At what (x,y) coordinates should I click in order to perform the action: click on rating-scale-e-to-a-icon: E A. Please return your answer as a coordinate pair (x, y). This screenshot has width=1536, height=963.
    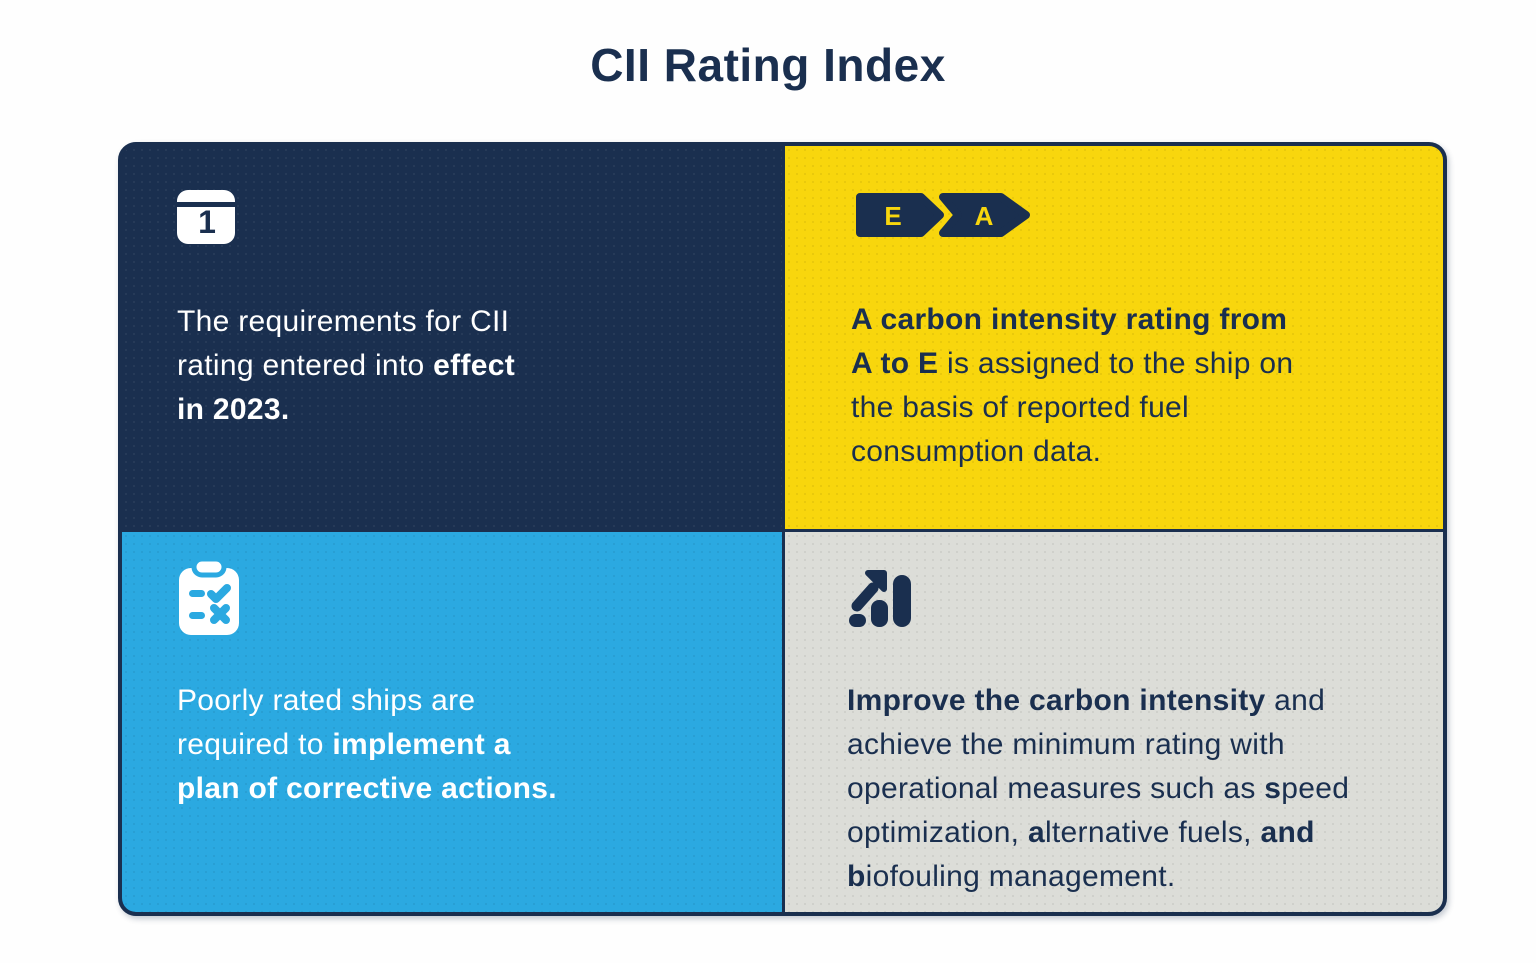
    Looking at the image, I should click on (1127, 217).